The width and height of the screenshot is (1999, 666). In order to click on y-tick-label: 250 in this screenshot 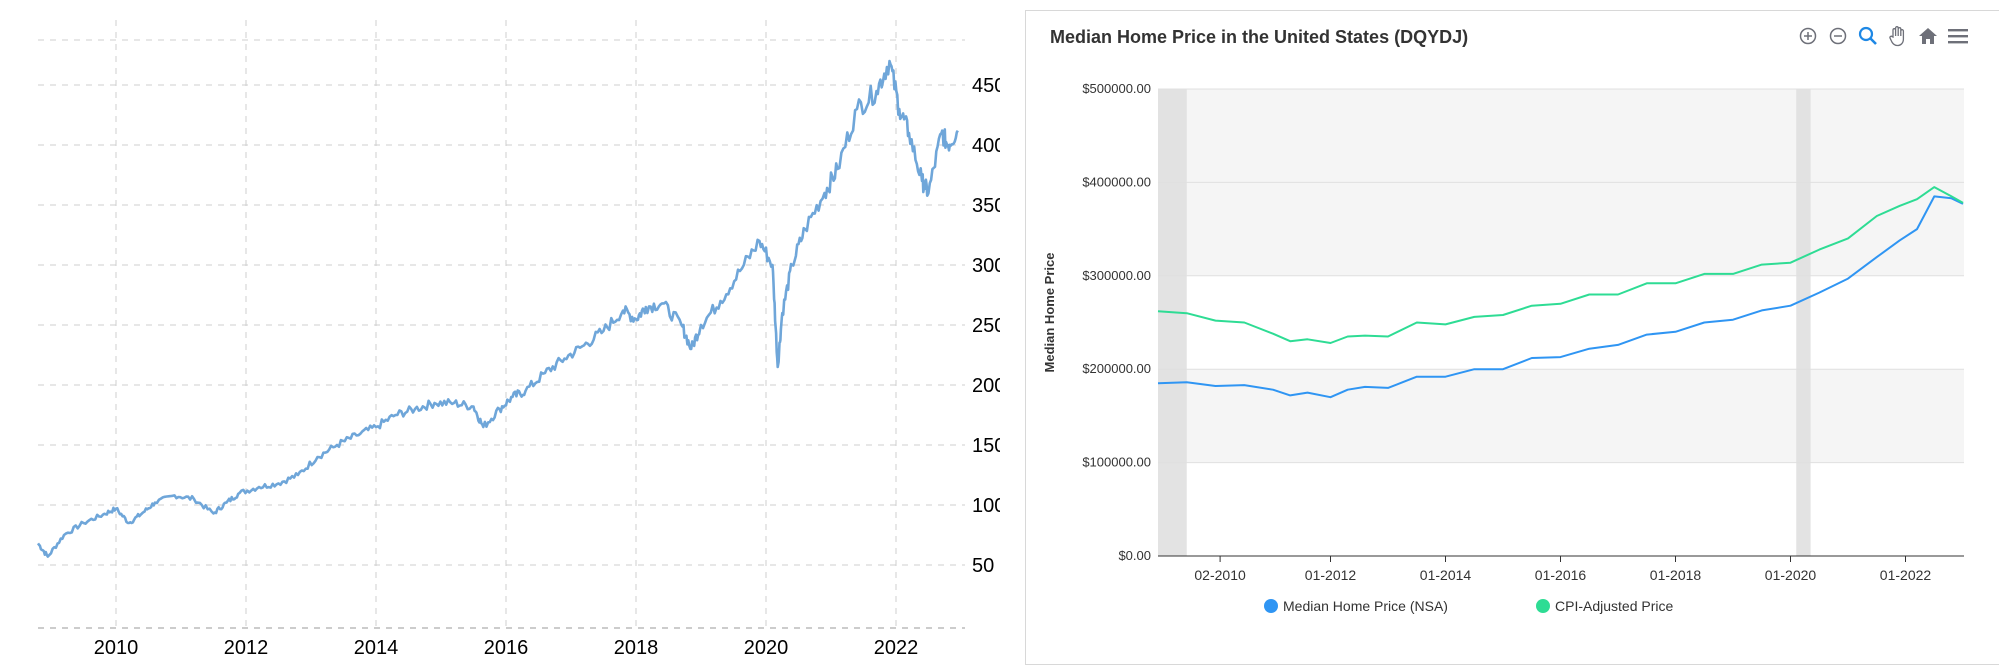, I will do `click(986, 326)`.